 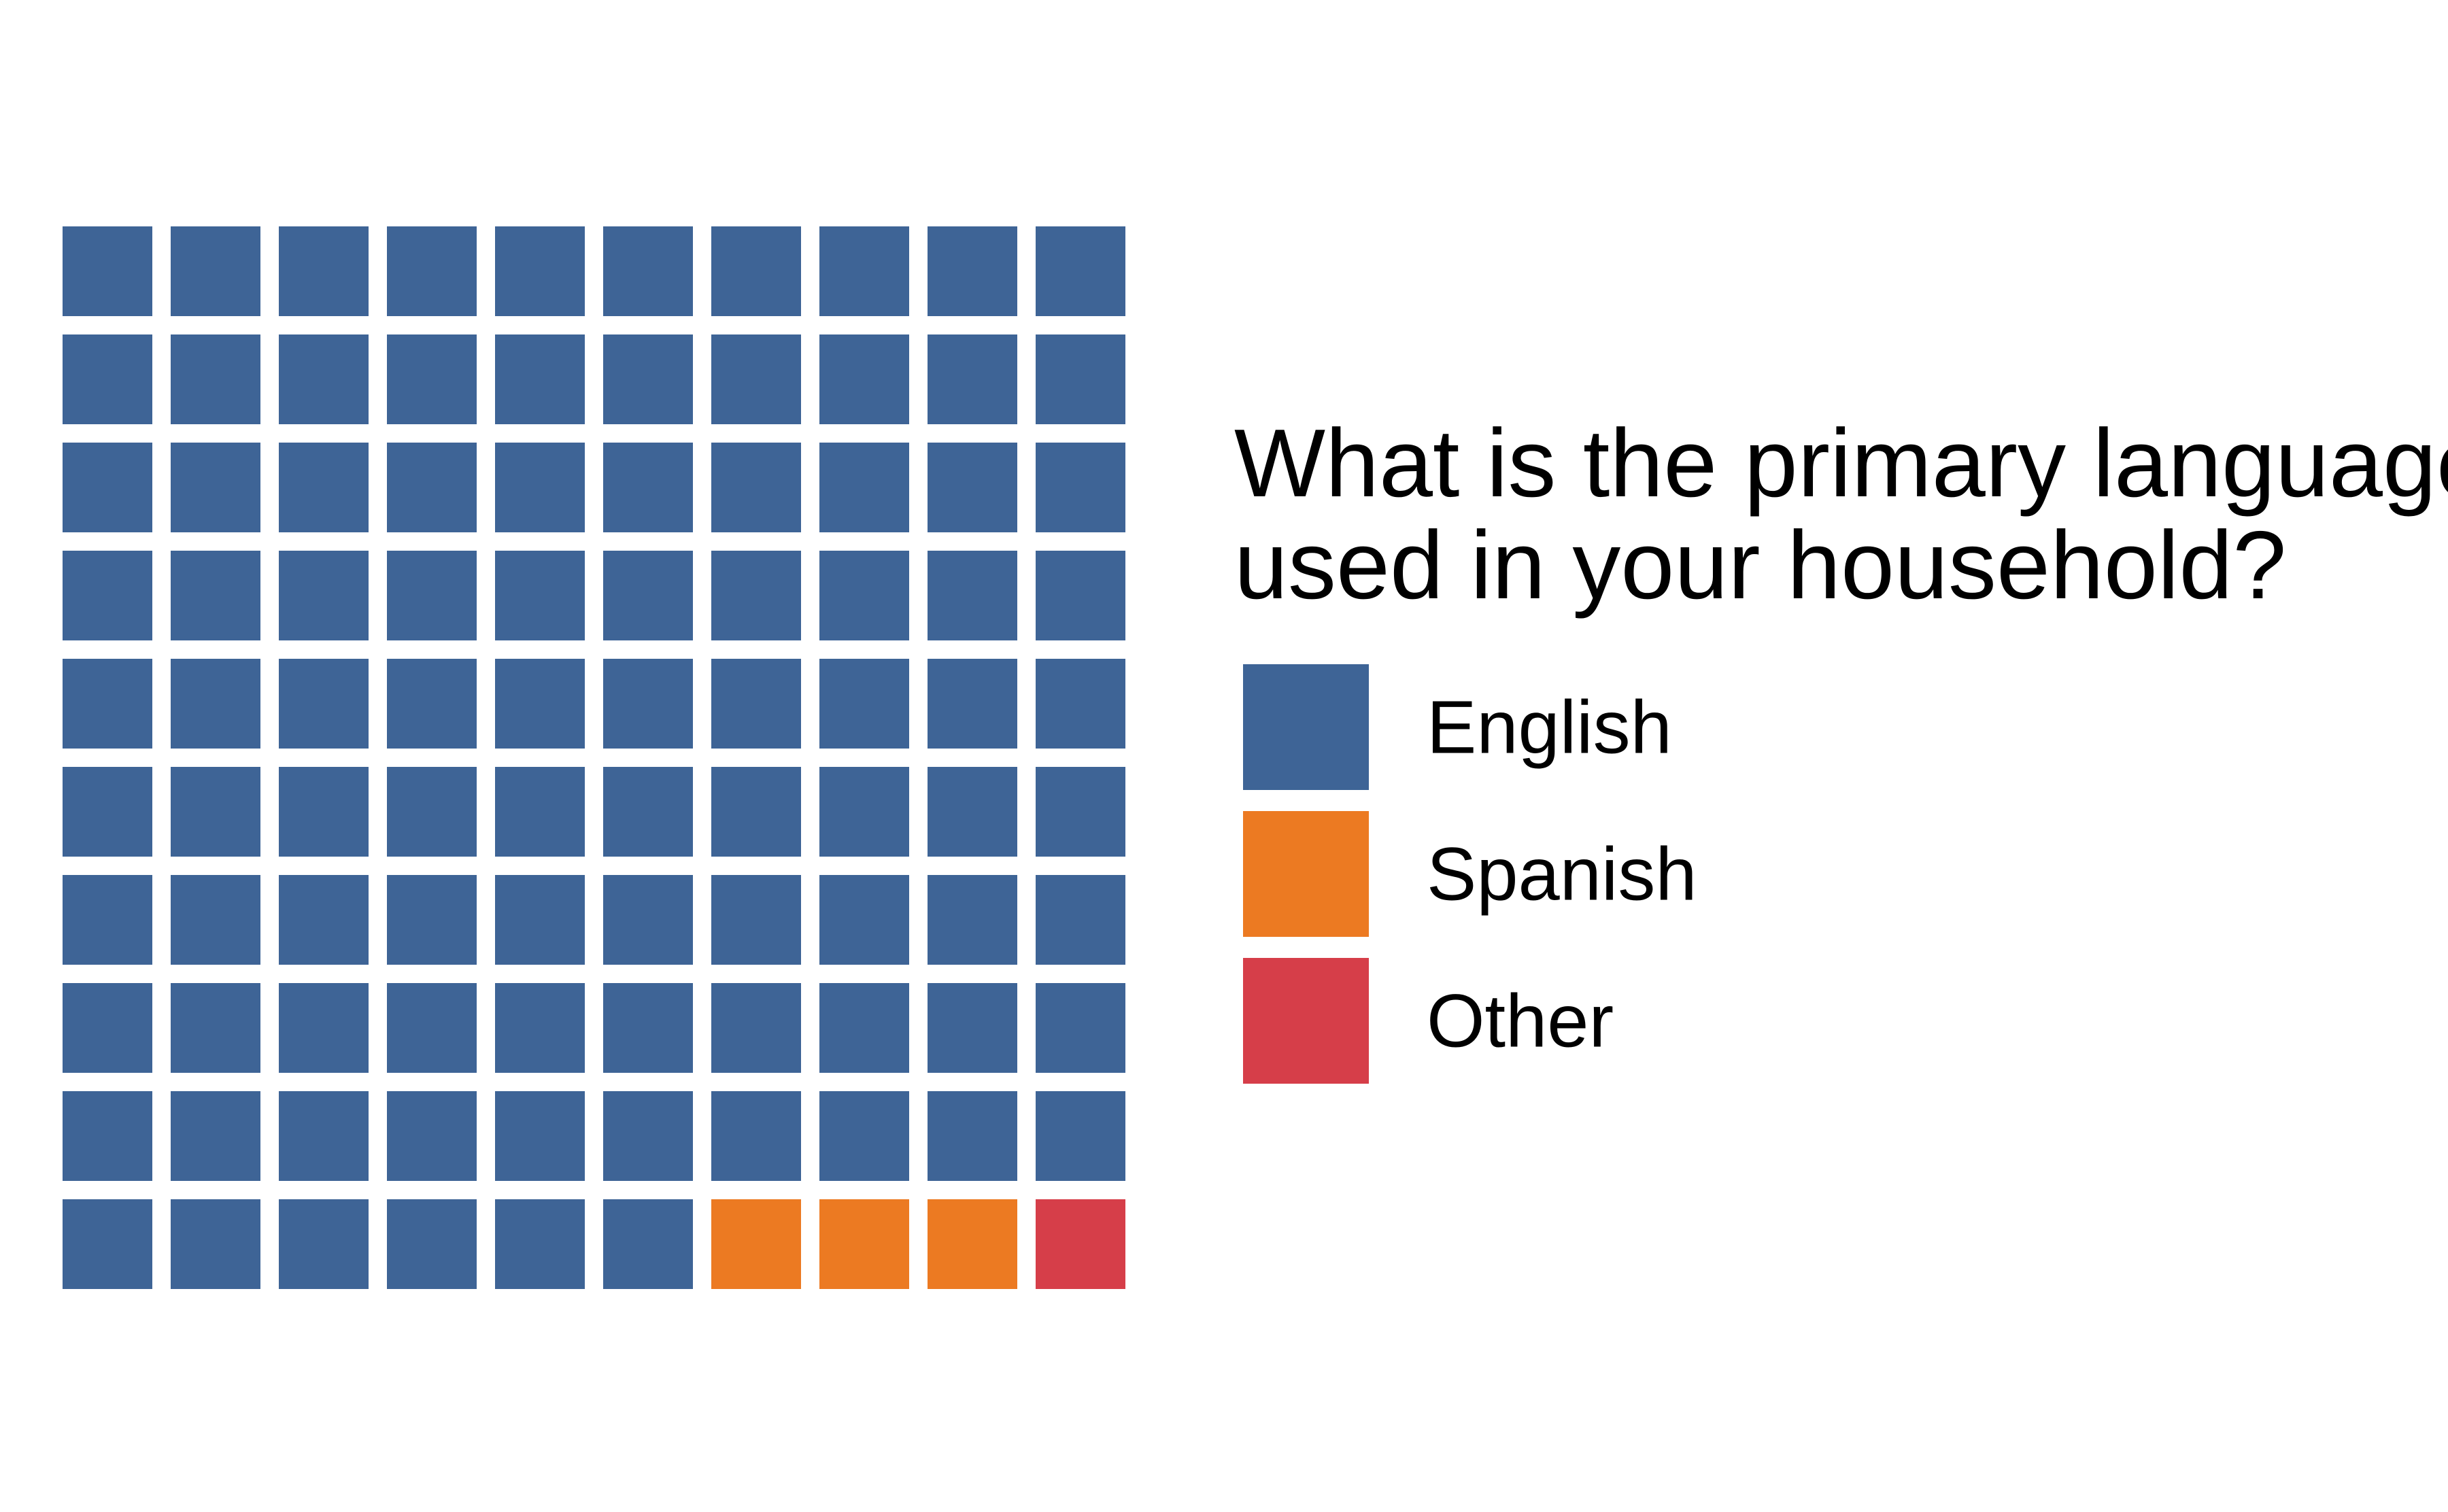 What do you see at coordinates (1306, 727) in the screenshot?
I see `legend-key-english` at bounding box center [1306, 727].